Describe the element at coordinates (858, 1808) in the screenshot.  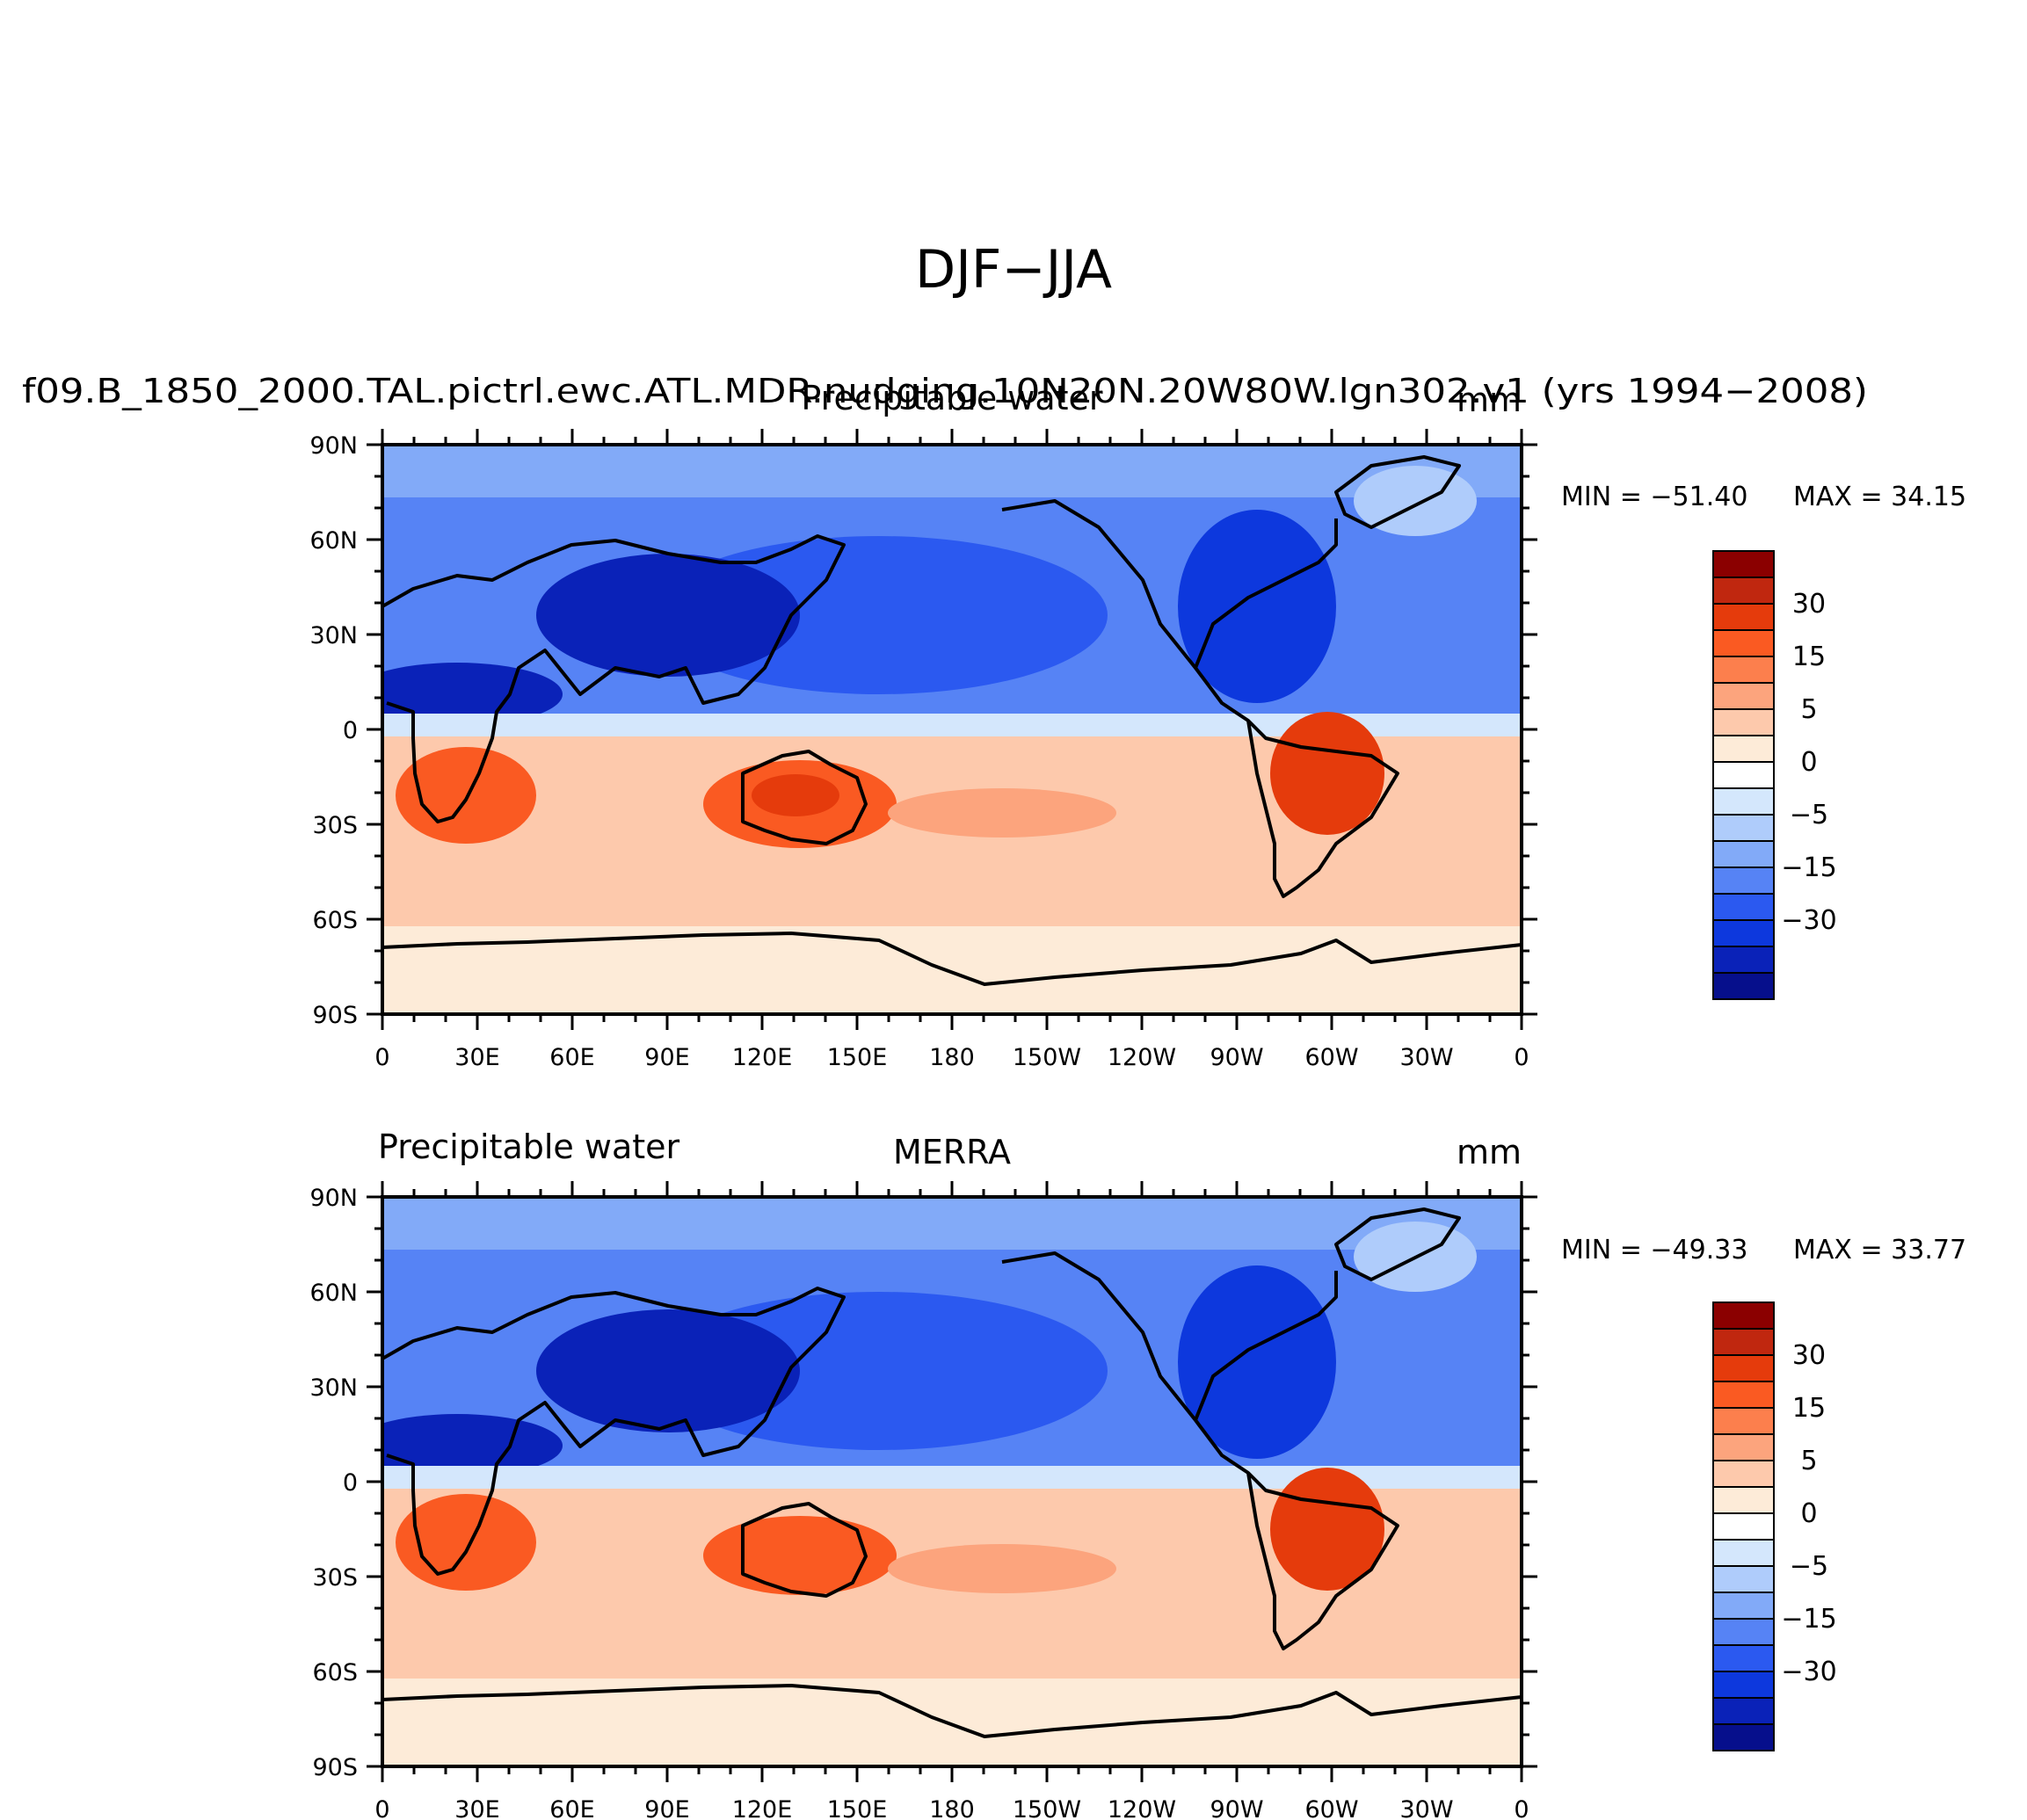
I see `x-tick-label: 150E` at that location.